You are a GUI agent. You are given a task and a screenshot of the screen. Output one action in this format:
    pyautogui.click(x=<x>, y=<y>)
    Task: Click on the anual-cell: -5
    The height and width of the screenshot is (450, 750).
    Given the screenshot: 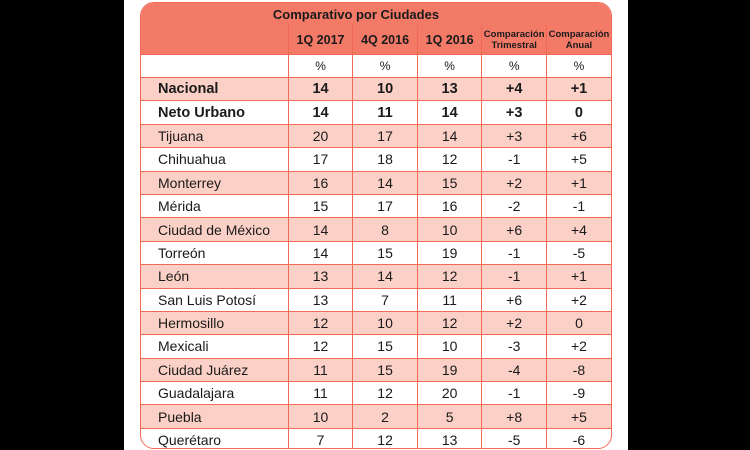 What is the action you would take?
    pyautogui.click(x=578, y=253)
    